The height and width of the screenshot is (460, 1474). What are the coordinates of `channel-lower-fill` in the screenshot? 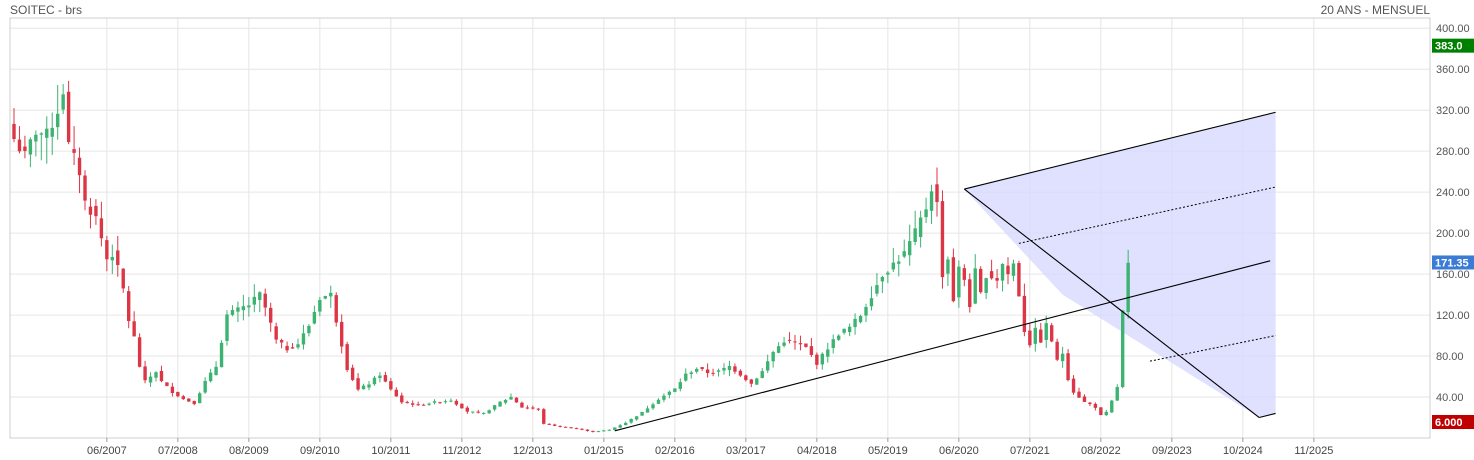 It's located at (1169, 339).